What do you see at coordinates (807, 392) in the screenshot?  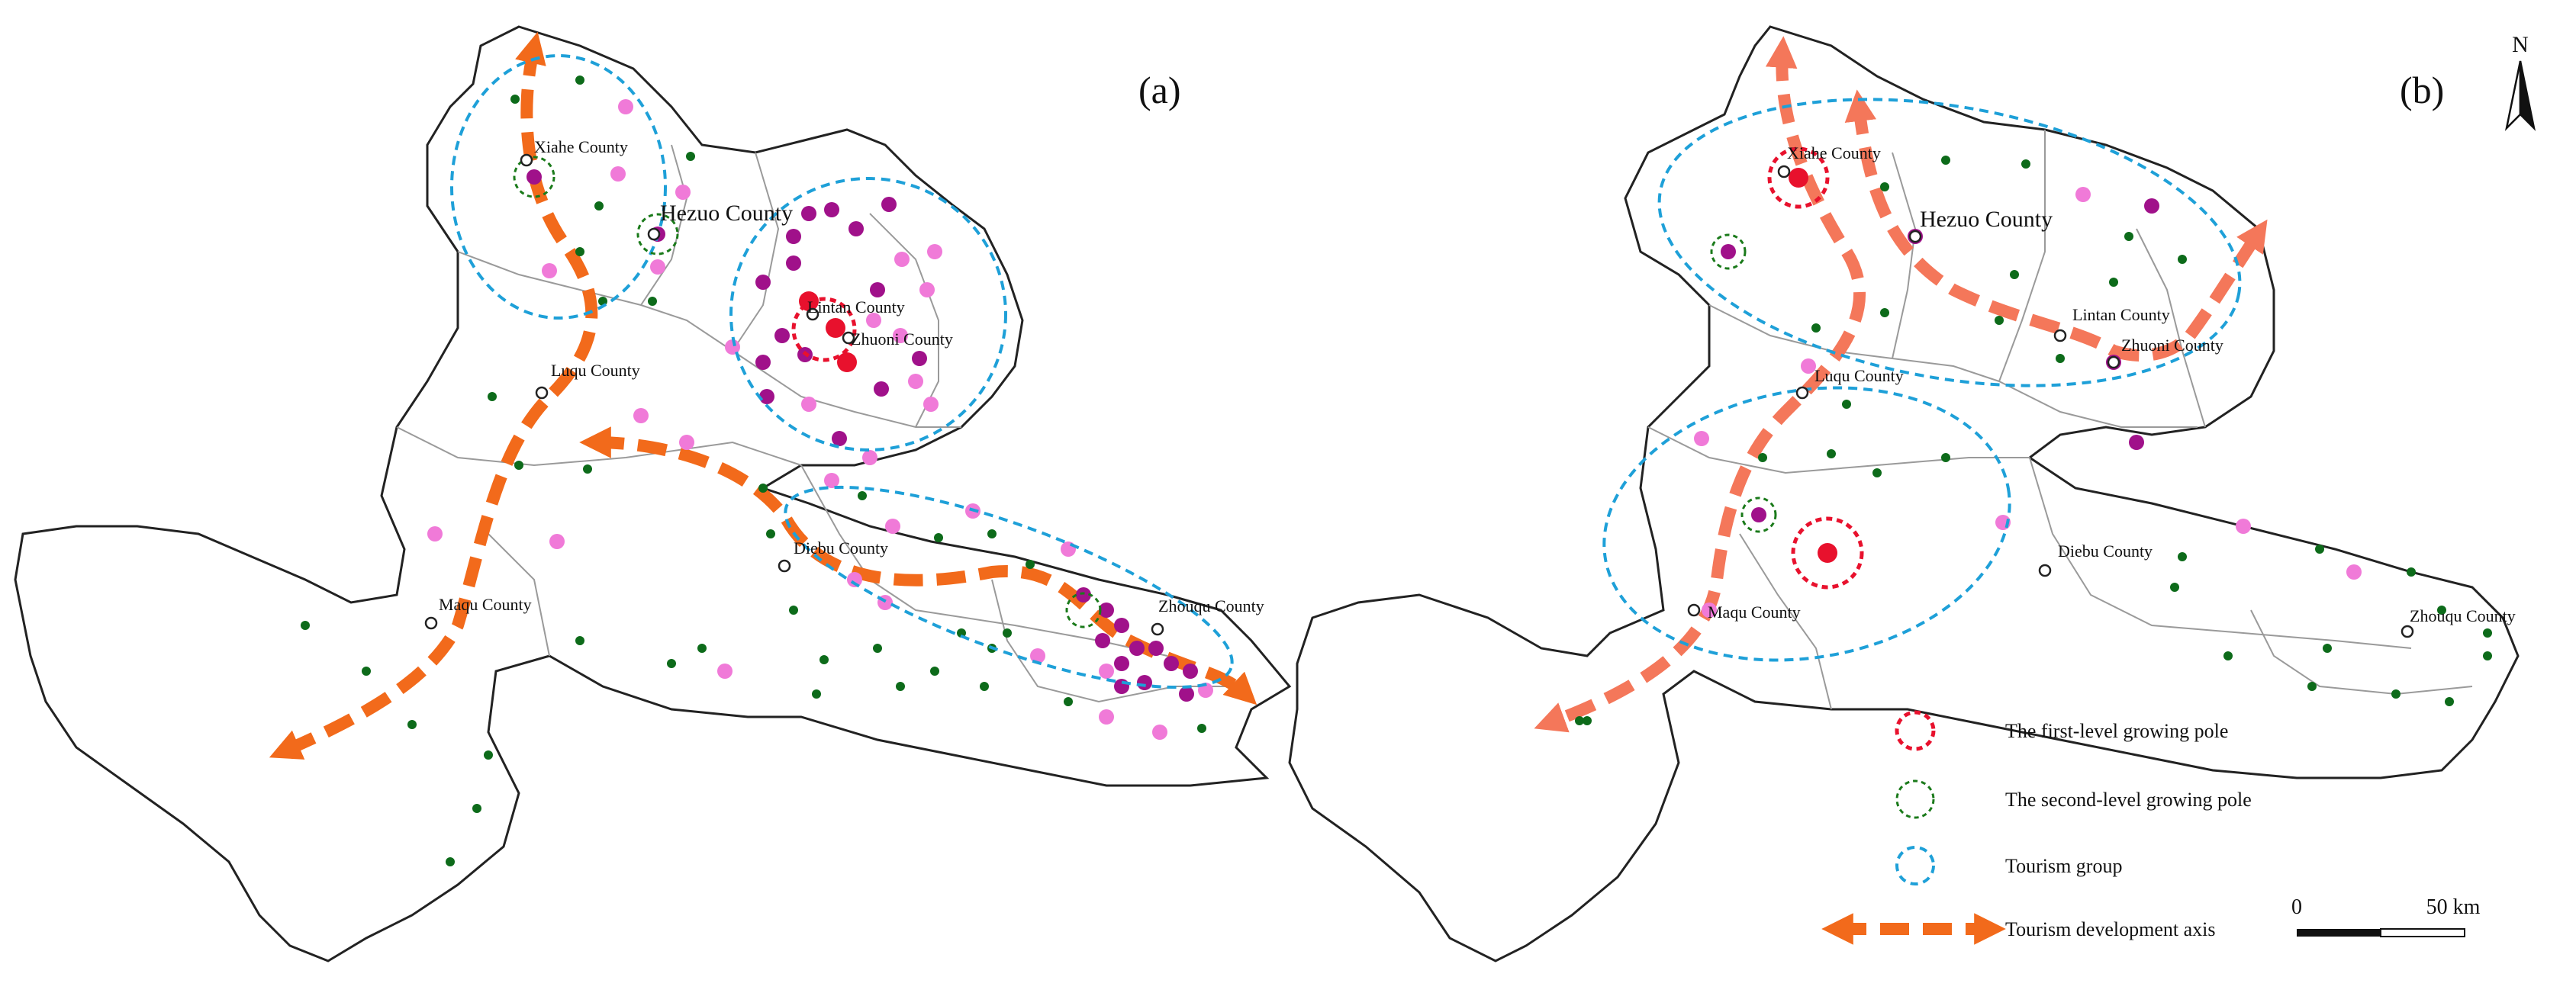 I see `second-level-poles-a` at bounding box center [807, 392].